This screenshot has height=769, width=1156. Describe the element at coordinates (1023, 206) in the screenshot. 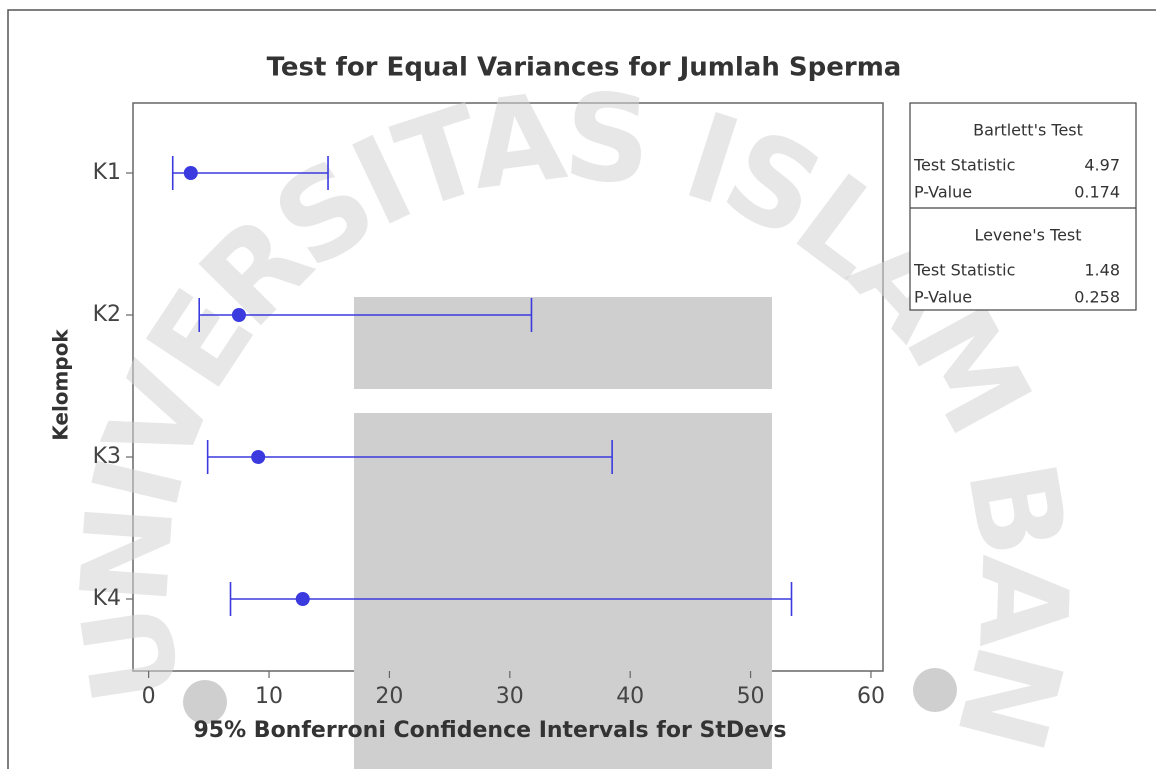

I see `test-box` at that location.